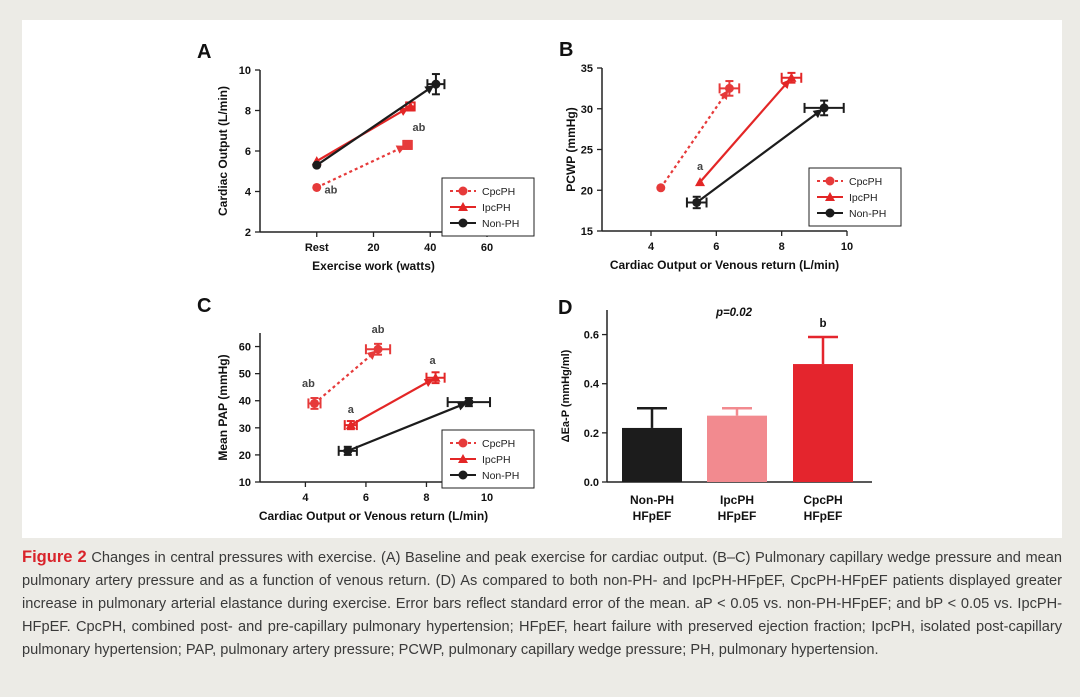  What do you see at coordinates (592, 385) in the screenshot?
I see `y-tick-label: 0.4` at bounding box center [592, 385].